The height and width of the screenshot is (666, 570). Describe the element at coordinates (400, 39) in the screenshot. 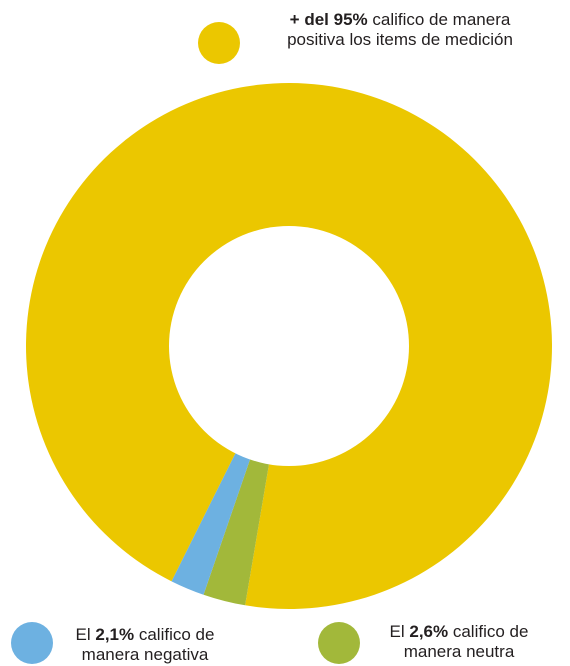

I see `legend-positive-line2: positiva los items de medición` at that location.